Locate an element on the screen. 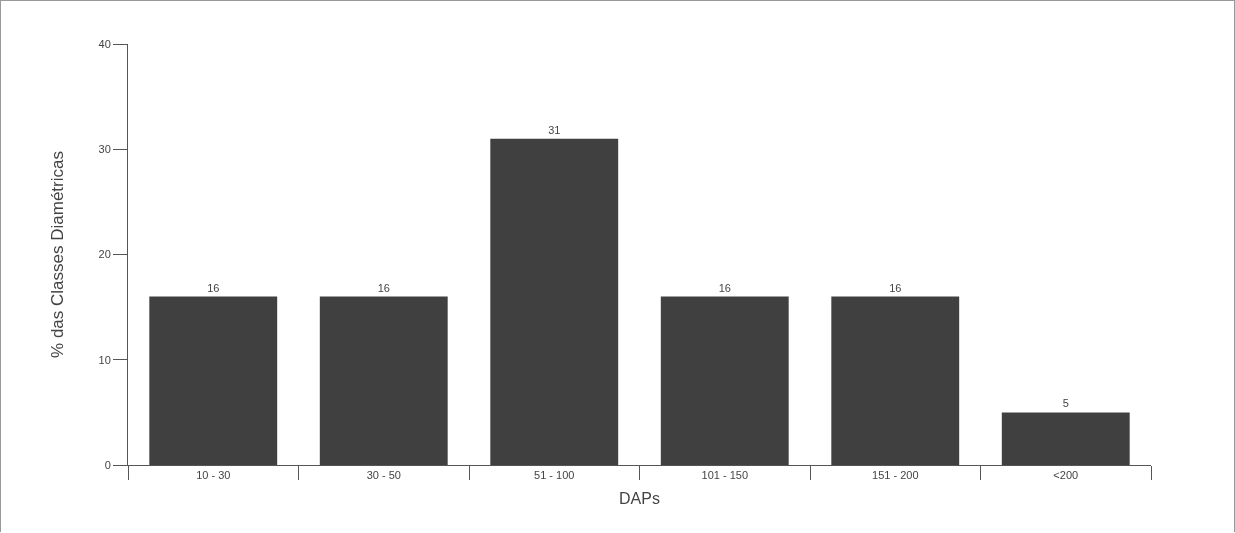  data-label: 5 is located at coordinates (1065, 403).